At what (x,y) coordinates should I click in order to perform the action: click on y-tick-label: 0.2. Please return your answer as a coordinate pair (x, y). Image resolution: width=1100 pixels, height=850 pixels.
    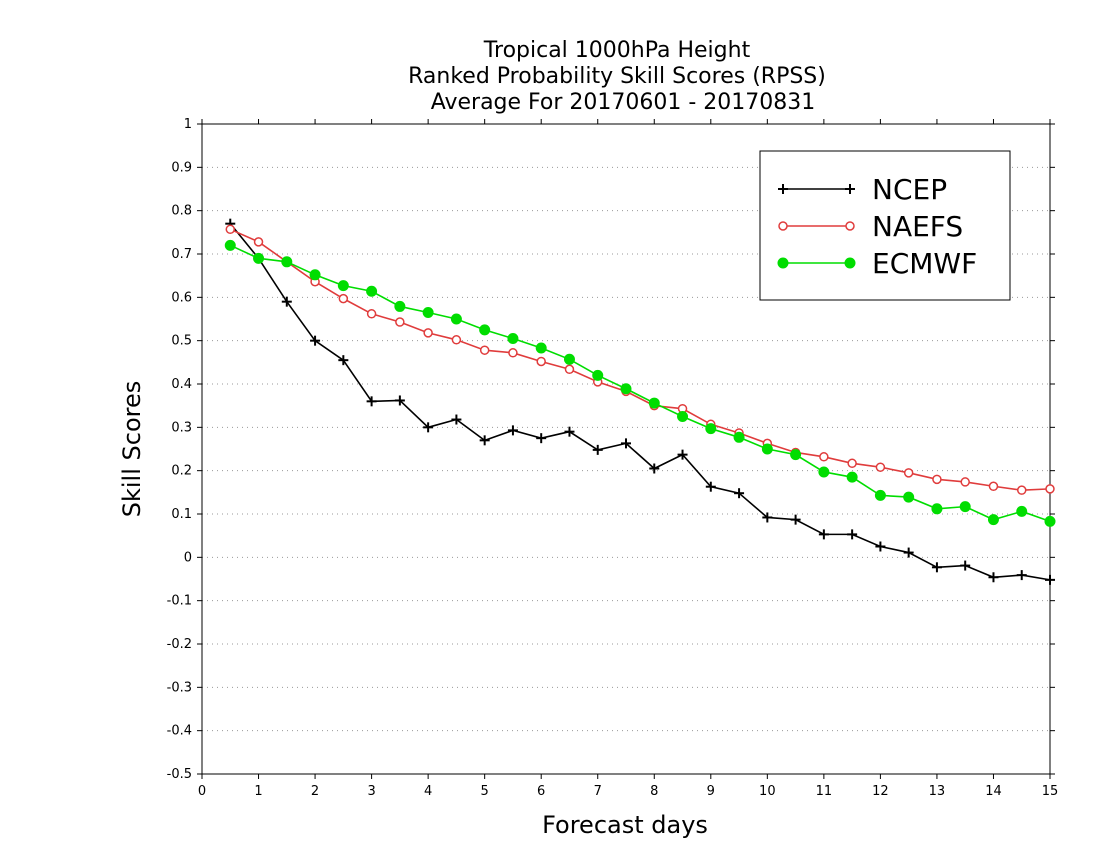
    Looking at the image, I should click on (181, 471).